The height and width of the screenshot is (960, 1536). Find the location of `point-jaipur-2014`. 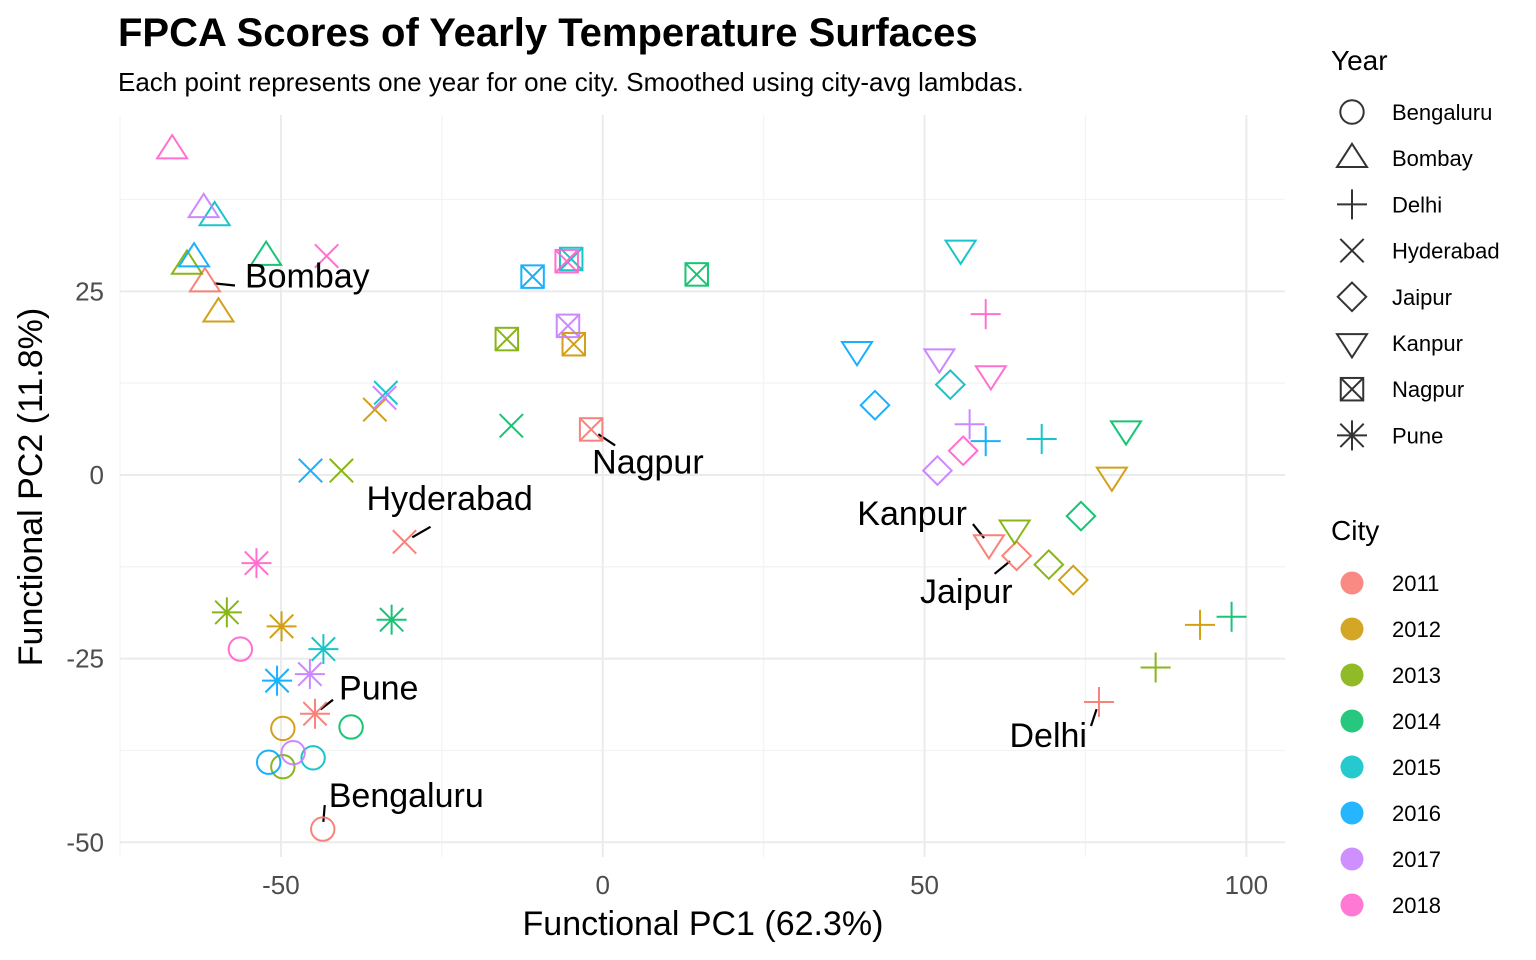

point-jaipur-2014 is located at coordinates (1081, 516).